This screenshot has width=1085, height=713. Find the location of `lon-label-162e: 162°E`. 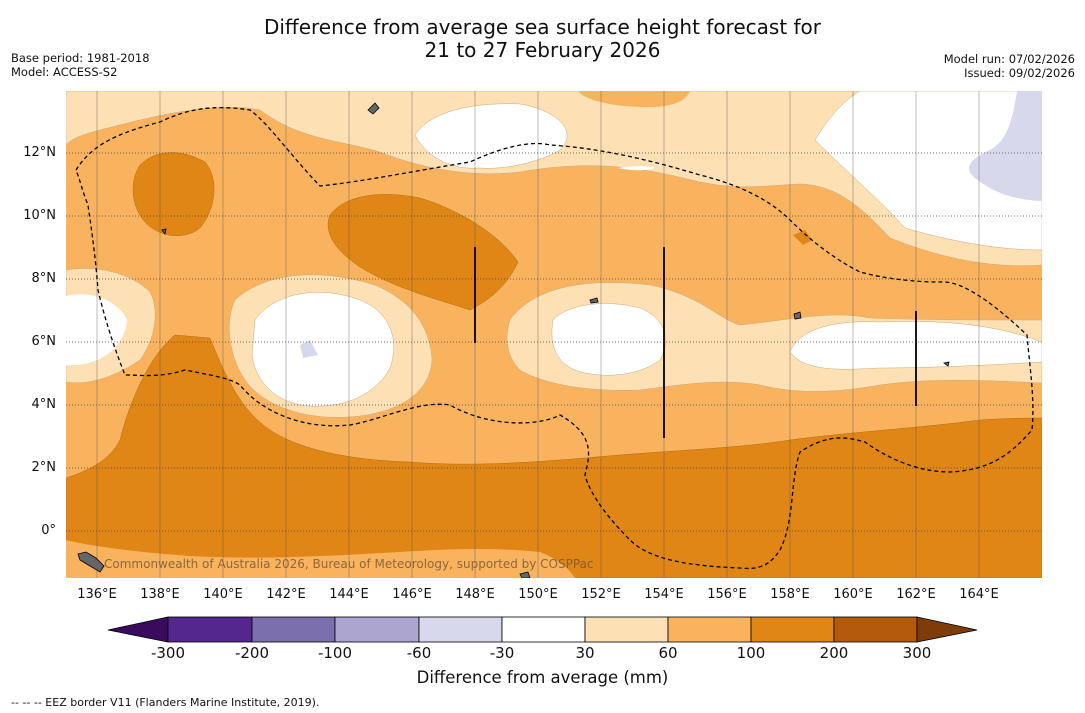

lon-label-162e: 162°E is located at coordinates (916, 594).